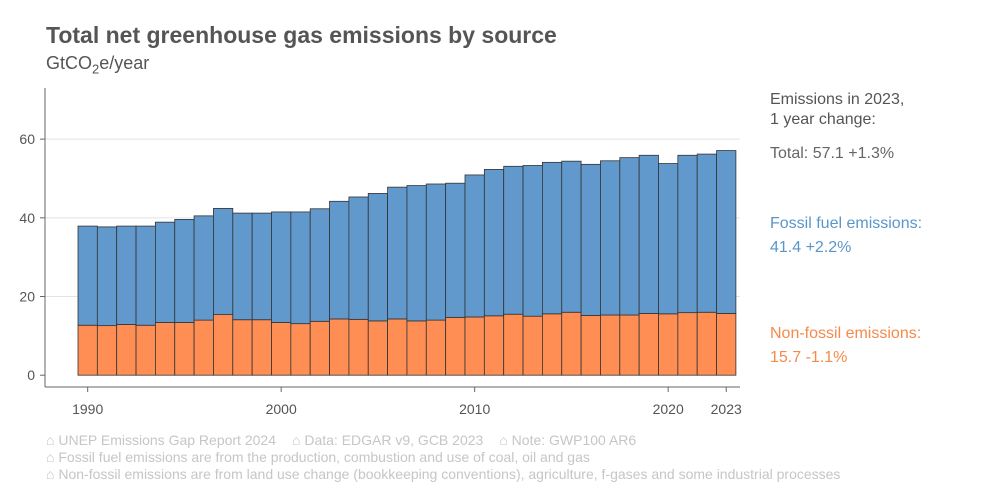 This screenshot has height=500, width=1000. Describe the element at coordinates (281, 267) in the screenshot. I see `bar-fossil-2000` at that location.